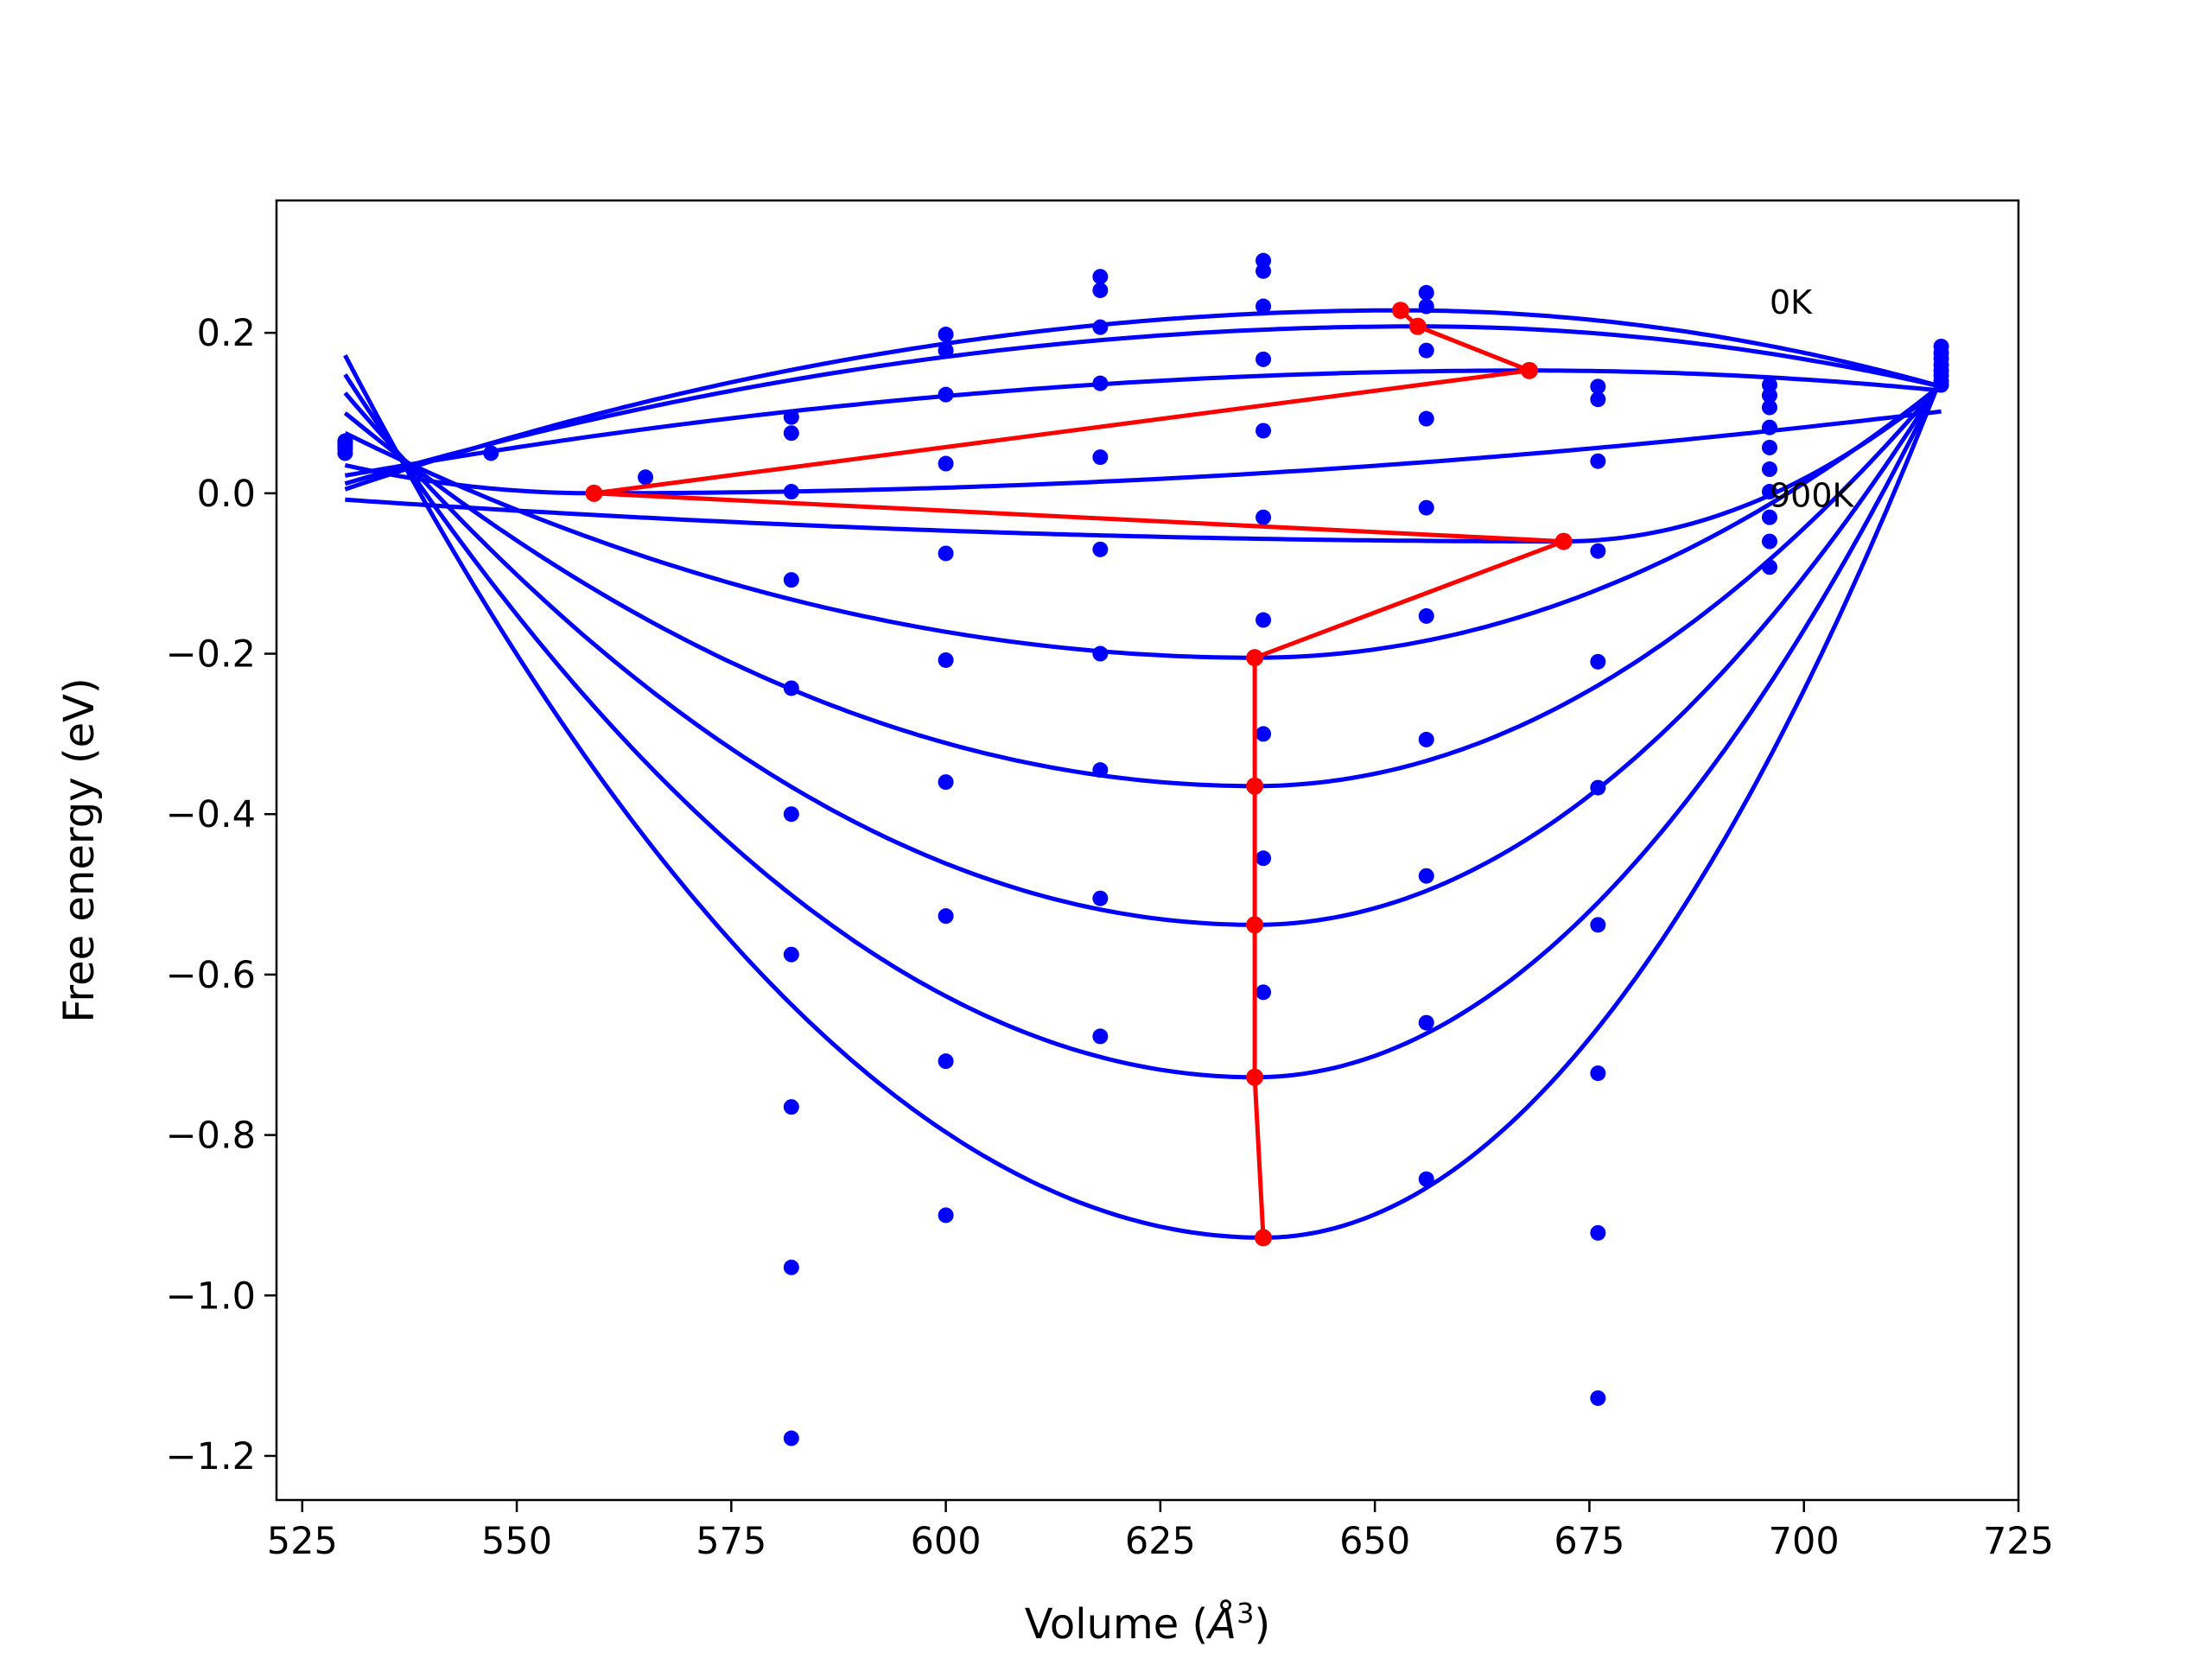 This screenshot has width=2212, height=1659. What do you see at coordinates (516, 1541) in the screenshot?
I see `x-tick-label-1: 550` at bounding box center [516, 1541].